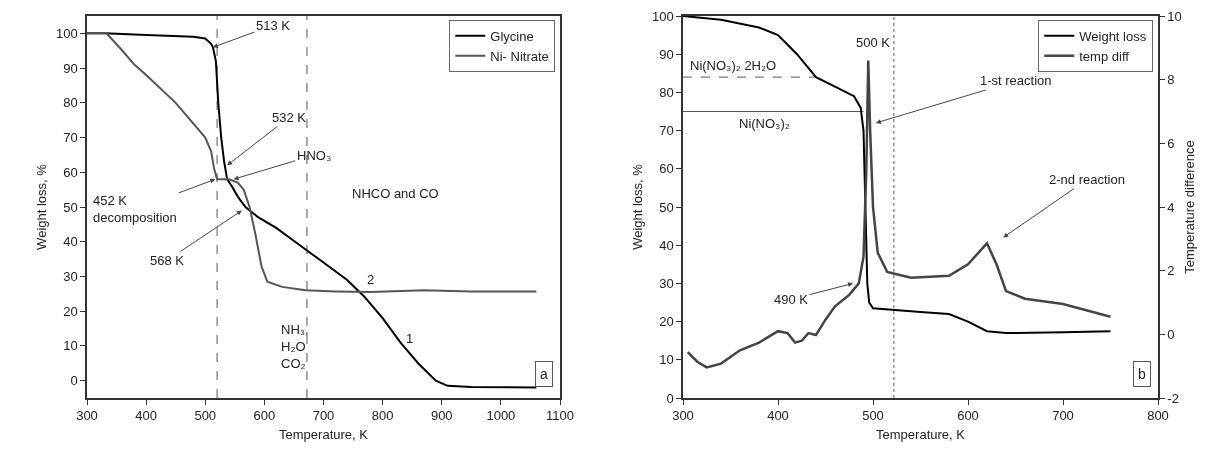 The width and height of the screenshot is (1215, 457). What do you see at coordinates (289, 117) in the screenshot?
I see `annotation: 532 K` at bounding box center [289, 117].